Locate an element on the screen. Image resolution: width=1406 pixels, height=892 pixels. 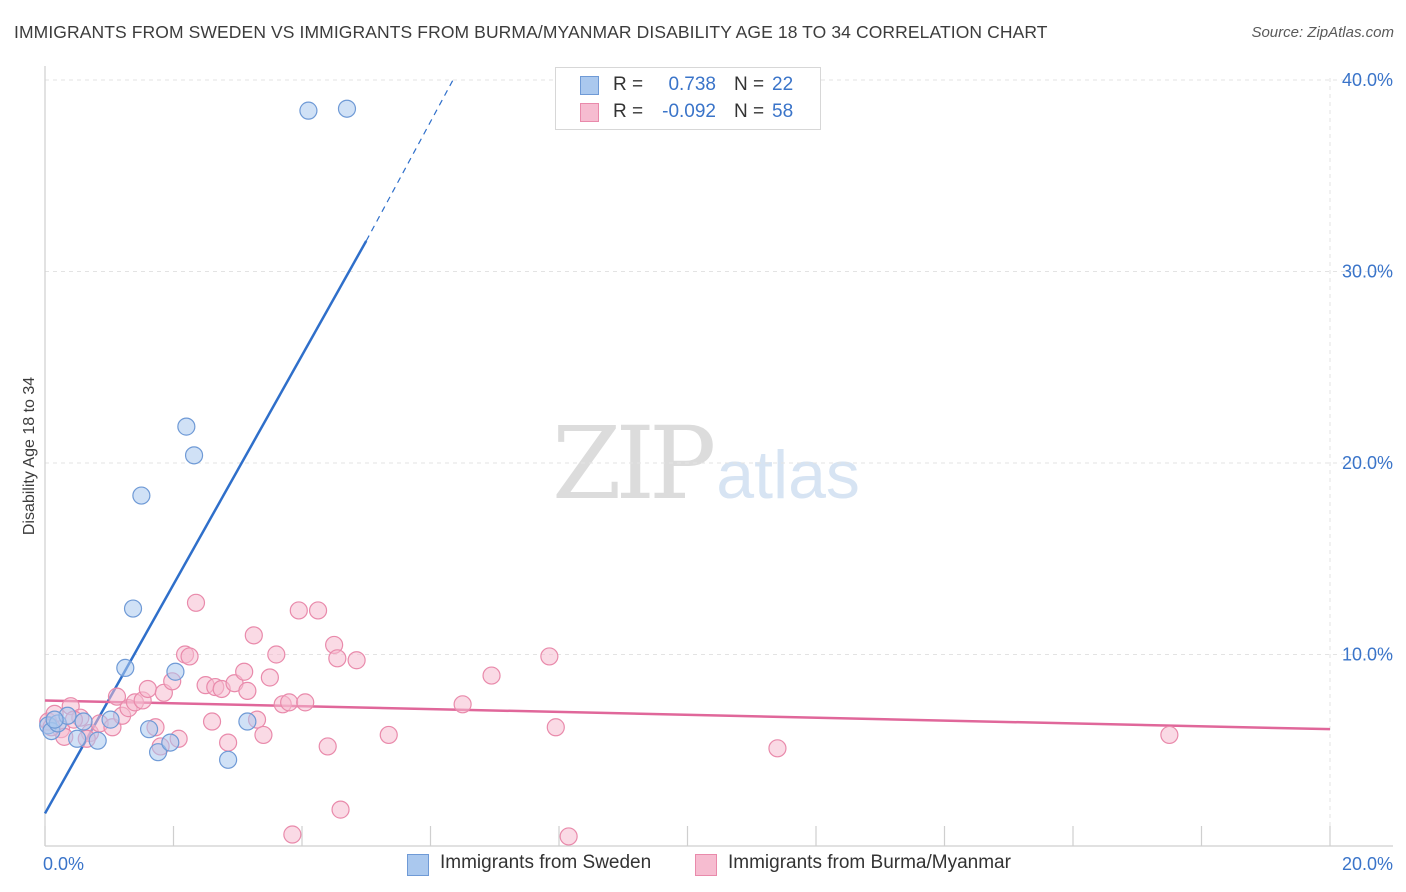
watermark: ZIPatlas is located at coordinates (706, 463).